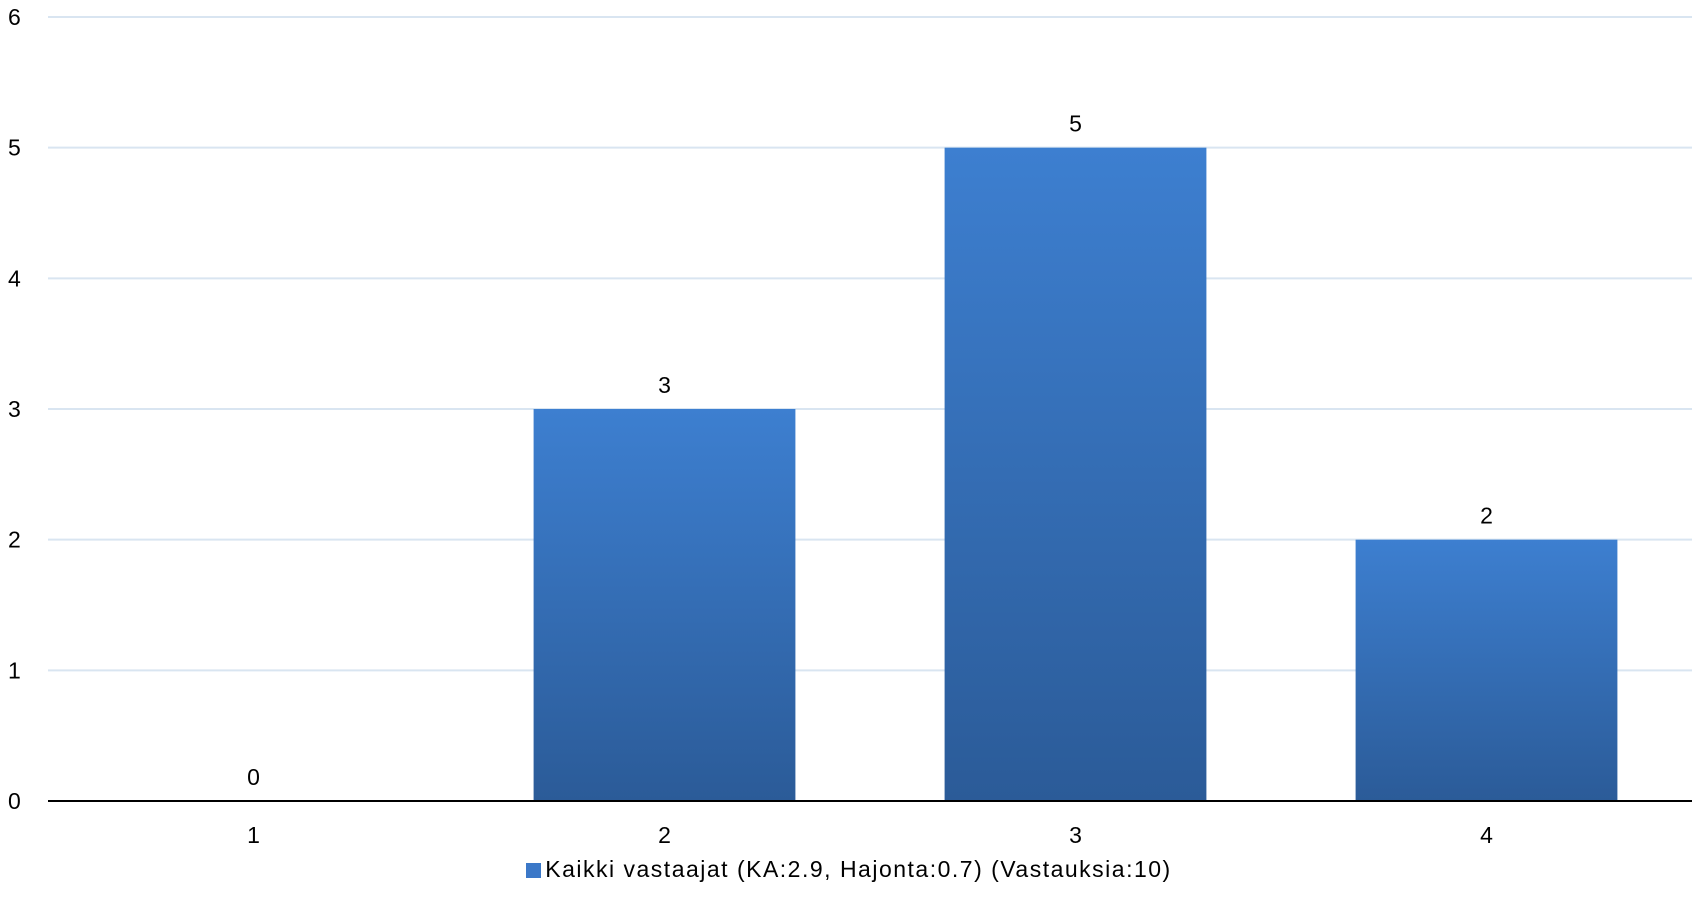 The width and height of the screenshot is (1698, 903). Describe the element at coordinates (14, 670) in the screenshot. I see `y-tick-label: 1` at that location.